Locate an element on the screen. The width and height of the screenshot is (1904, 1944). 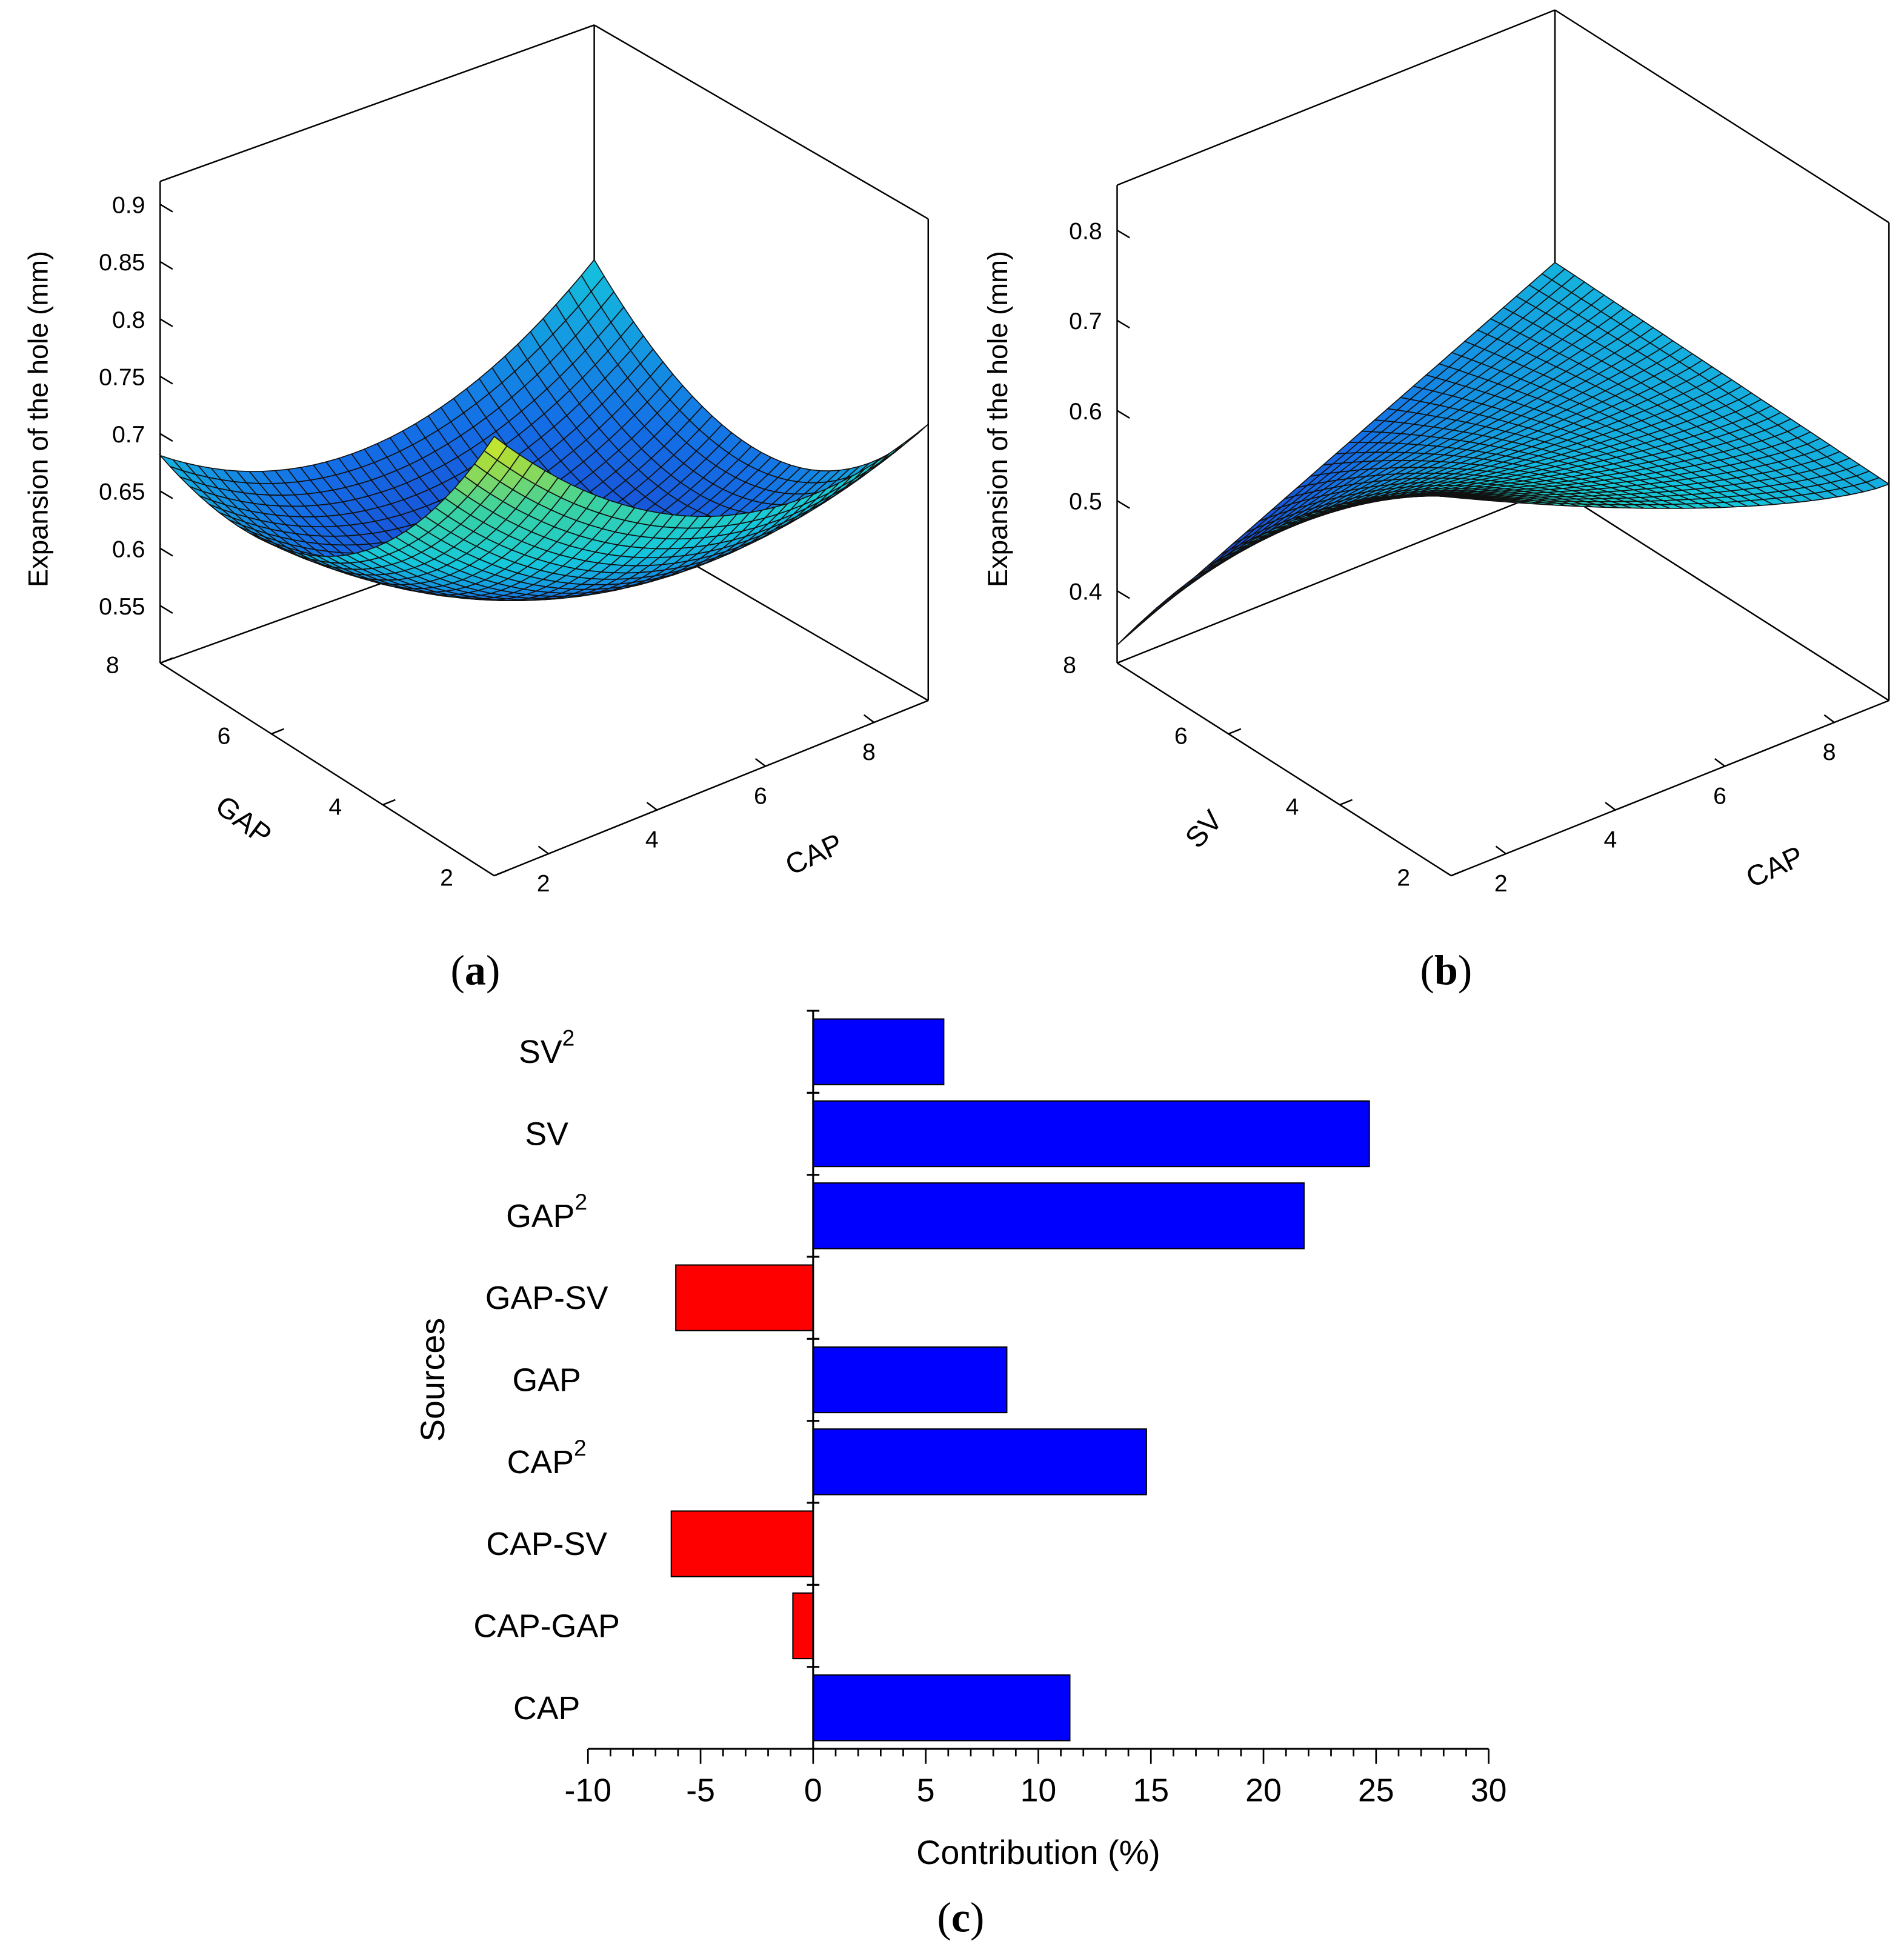
y-axis-label: GAP is located at coordinates (244, 821).